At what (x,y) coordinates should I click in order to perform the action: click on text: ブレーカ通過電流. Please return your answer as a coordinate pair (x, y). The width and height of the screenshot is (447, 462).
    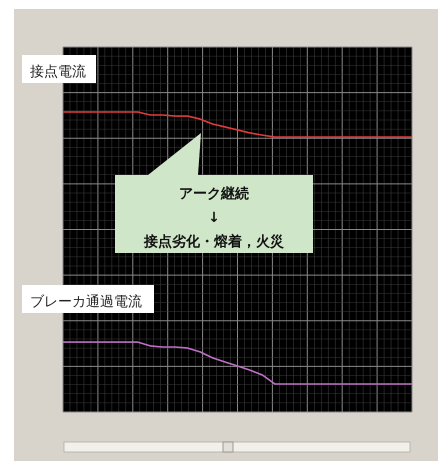
    Looking at the image, I should click on (86, 302).